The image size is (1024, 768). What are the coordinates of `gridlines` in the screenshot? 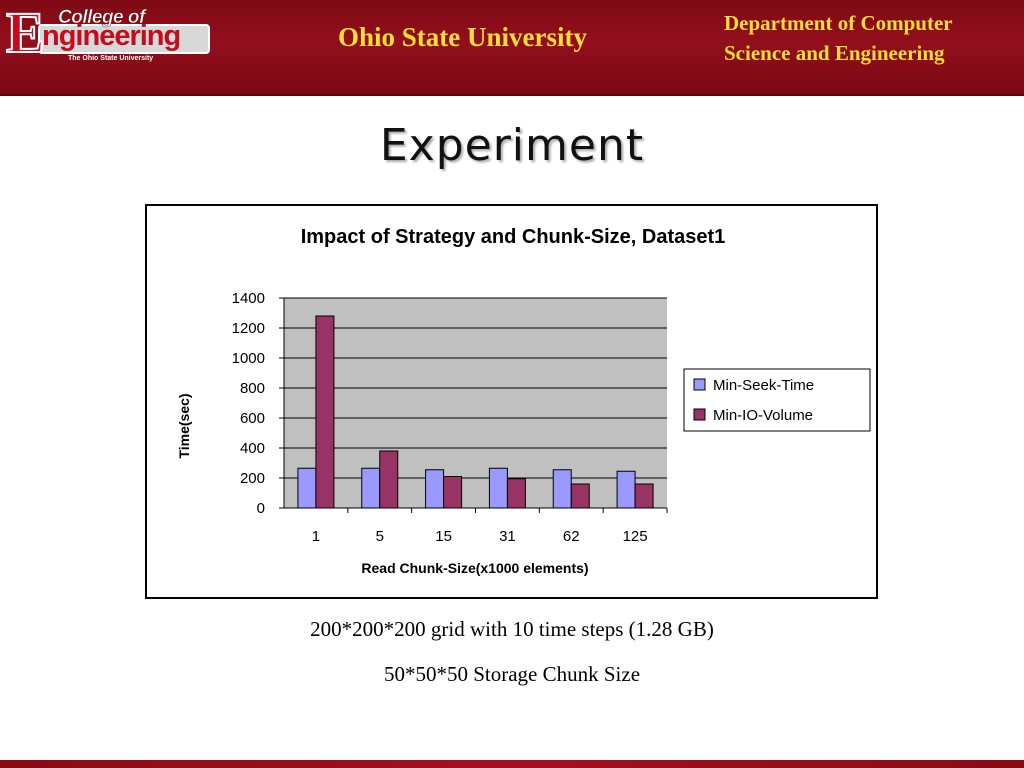 It's located at (475, 403).